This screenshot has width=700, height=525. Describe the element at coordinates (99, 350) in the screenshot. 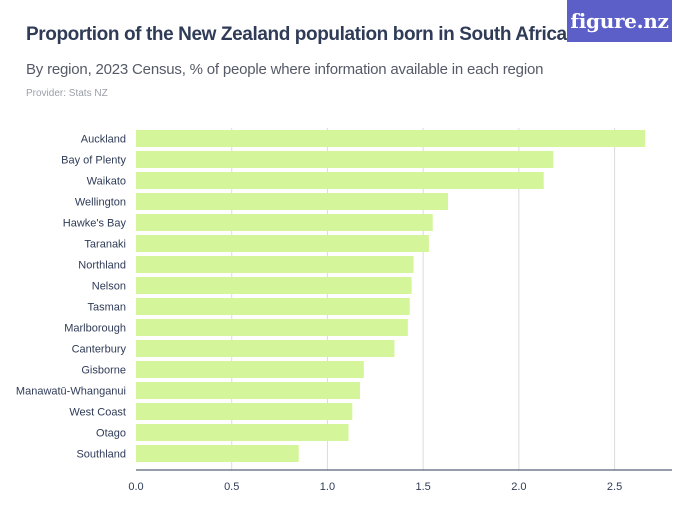

I see `category-label: Canterbury` at that location.